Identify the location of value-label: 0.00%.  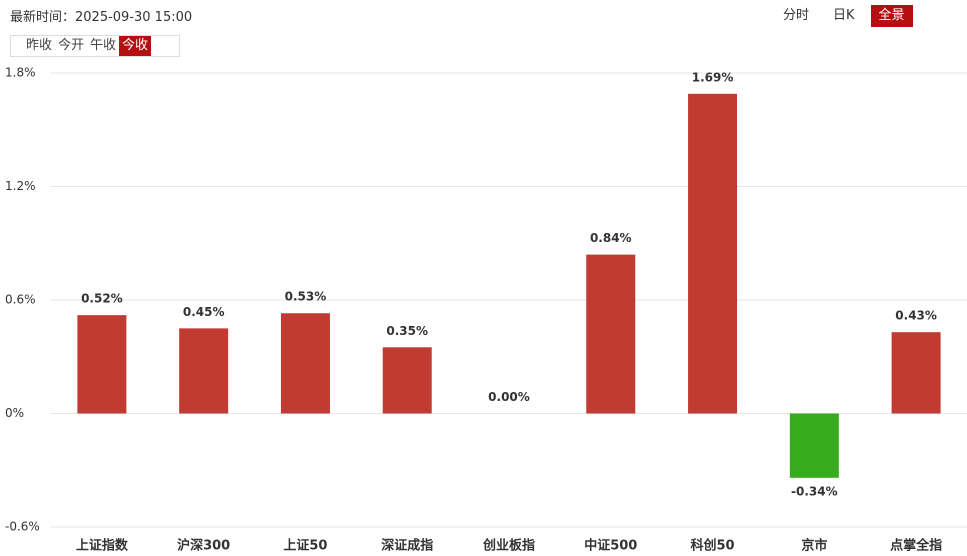
(509, 397).